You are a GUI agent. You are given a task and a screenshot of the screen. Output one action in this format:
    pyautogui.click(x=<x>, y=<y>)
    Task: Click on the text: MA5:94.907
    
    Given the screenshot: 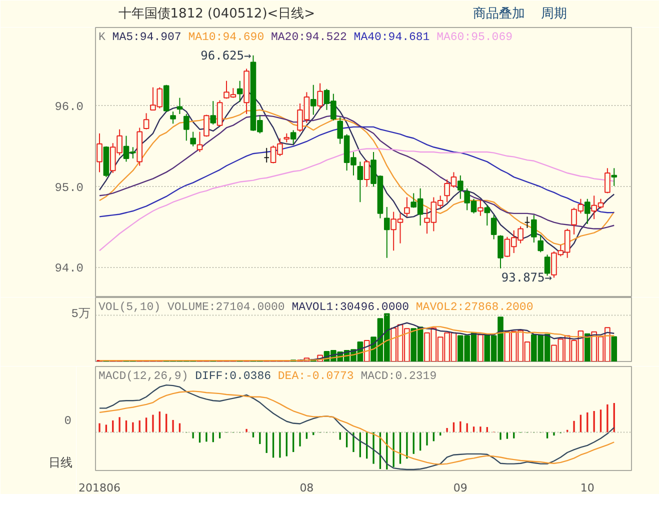 What is the action you would take?
    pyautogui.click(x=147, y=37)
    